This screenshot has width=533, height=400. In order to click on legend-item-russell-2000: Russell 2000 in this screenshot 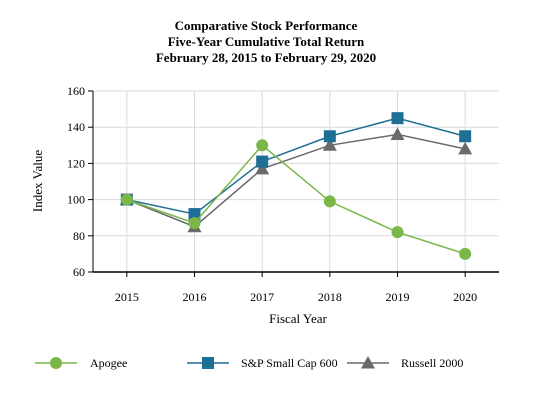, I will do `click(405, 363)`.